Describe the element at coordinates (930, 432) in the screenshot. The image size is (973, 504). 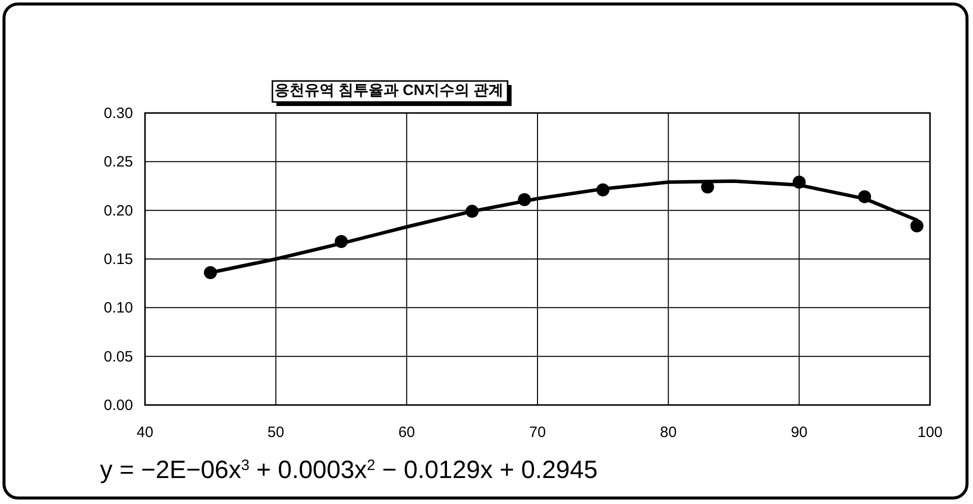
I see `x-tick-label: 100` at that location.